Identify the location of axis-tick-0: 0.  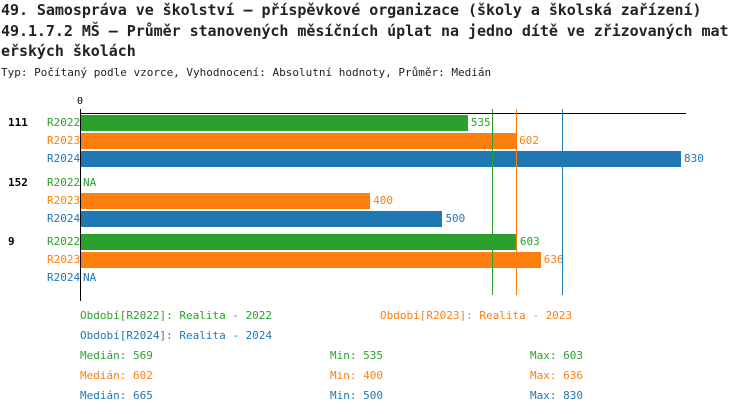
(80, 101).